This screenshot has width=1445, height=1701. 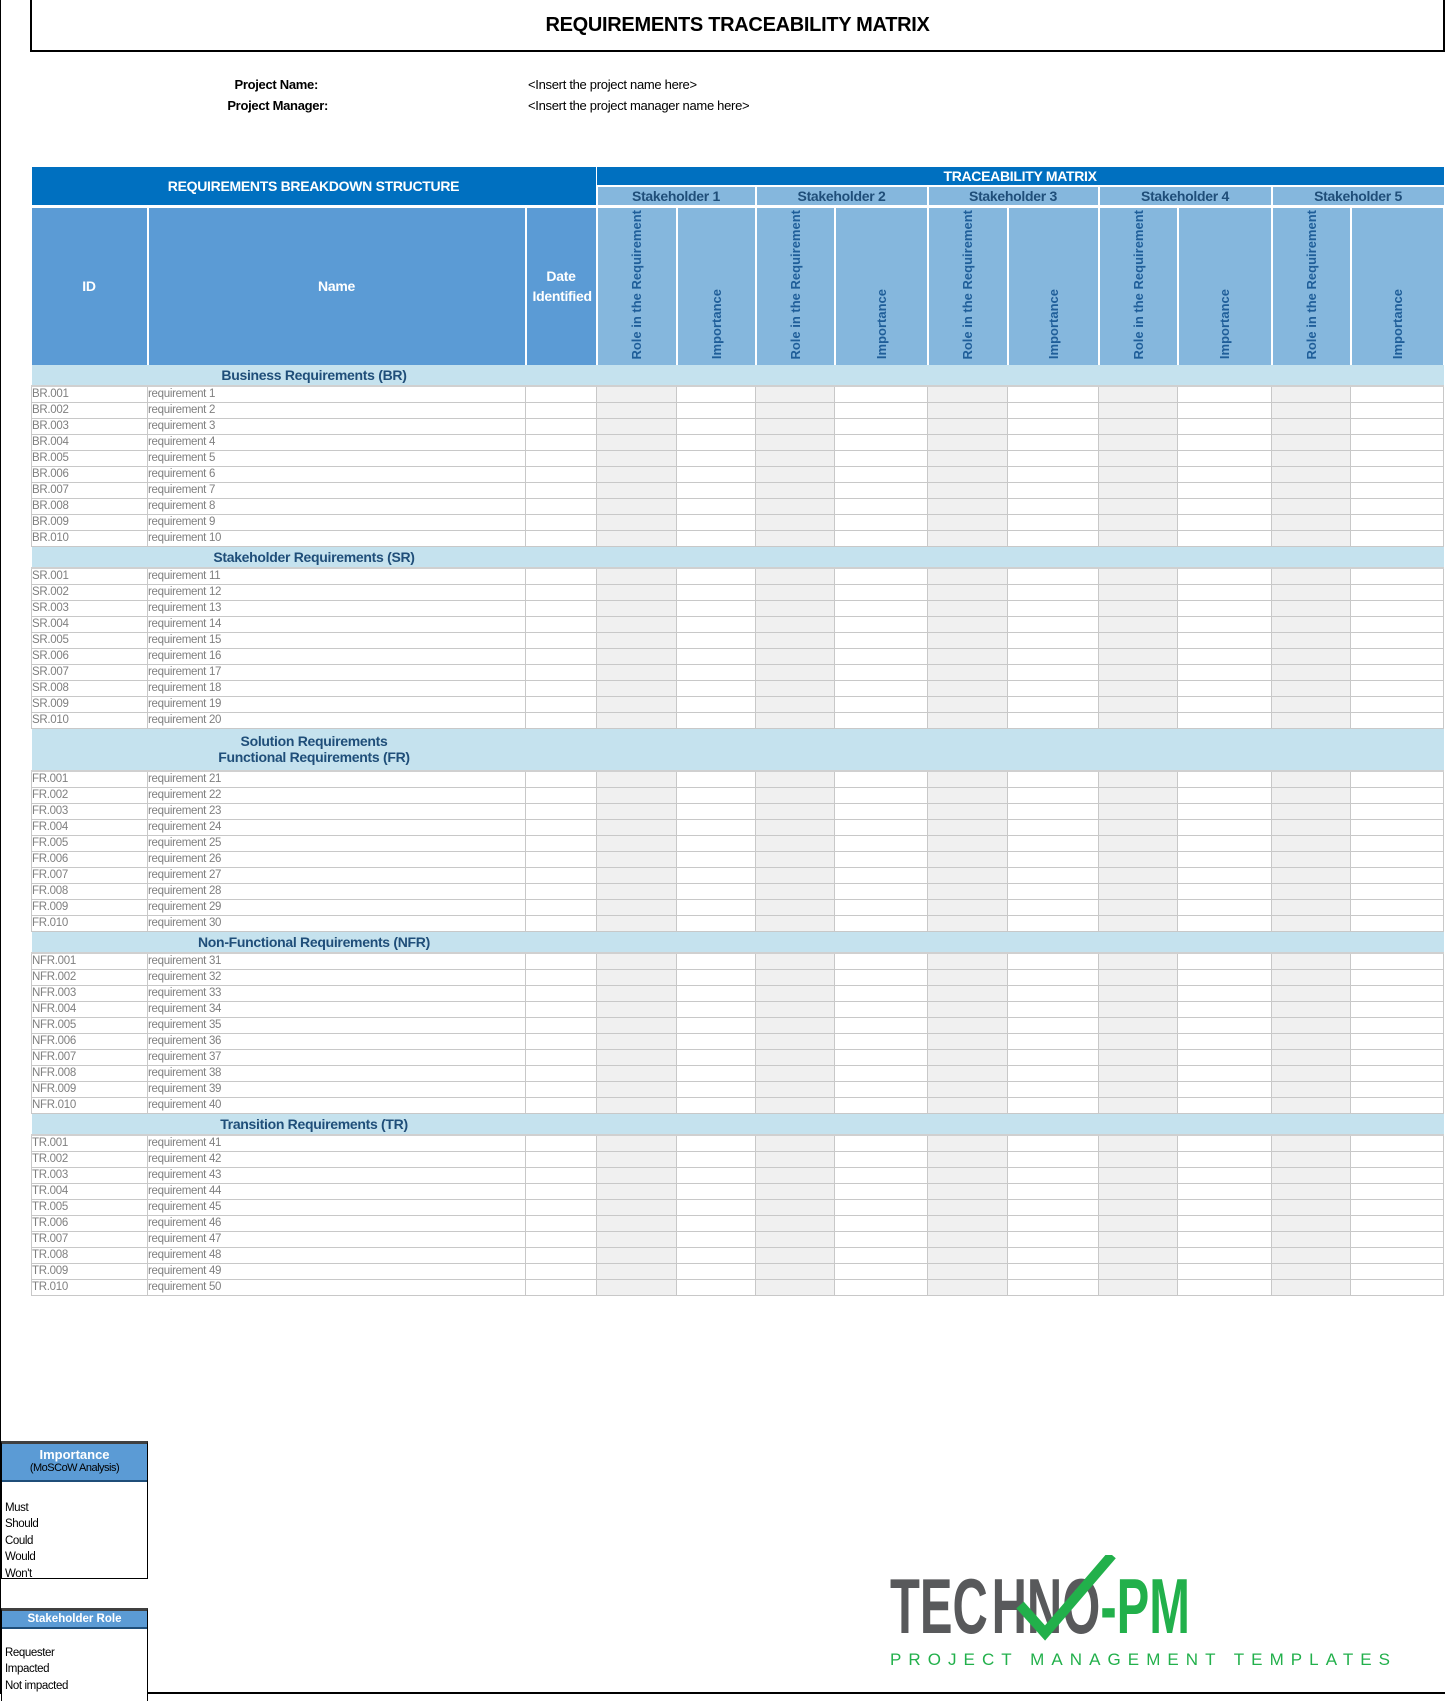 What do you see at coordinates (89, 720) in the screenshot?
I see `requirement-id-cell: SR.010` at bounding box center [89, 720].